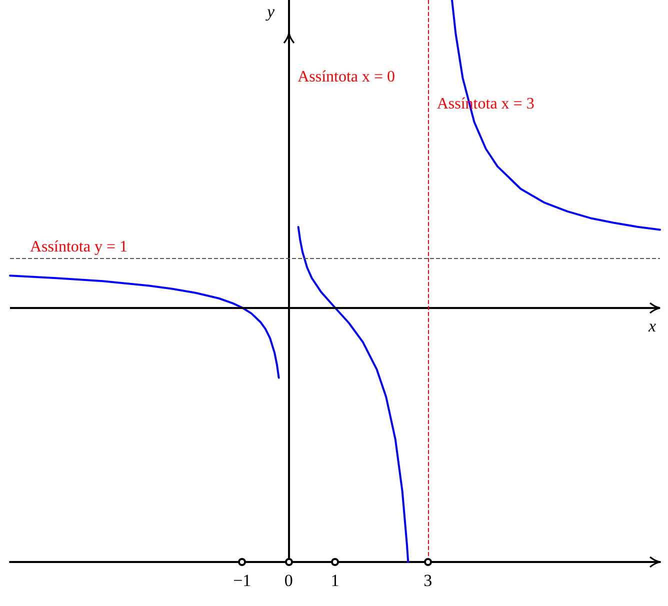 This screenshot has width=668, height=606. Describe the element at coordinates (651, 326) in the screenshot. I see `x-axis-title: x` at that location.